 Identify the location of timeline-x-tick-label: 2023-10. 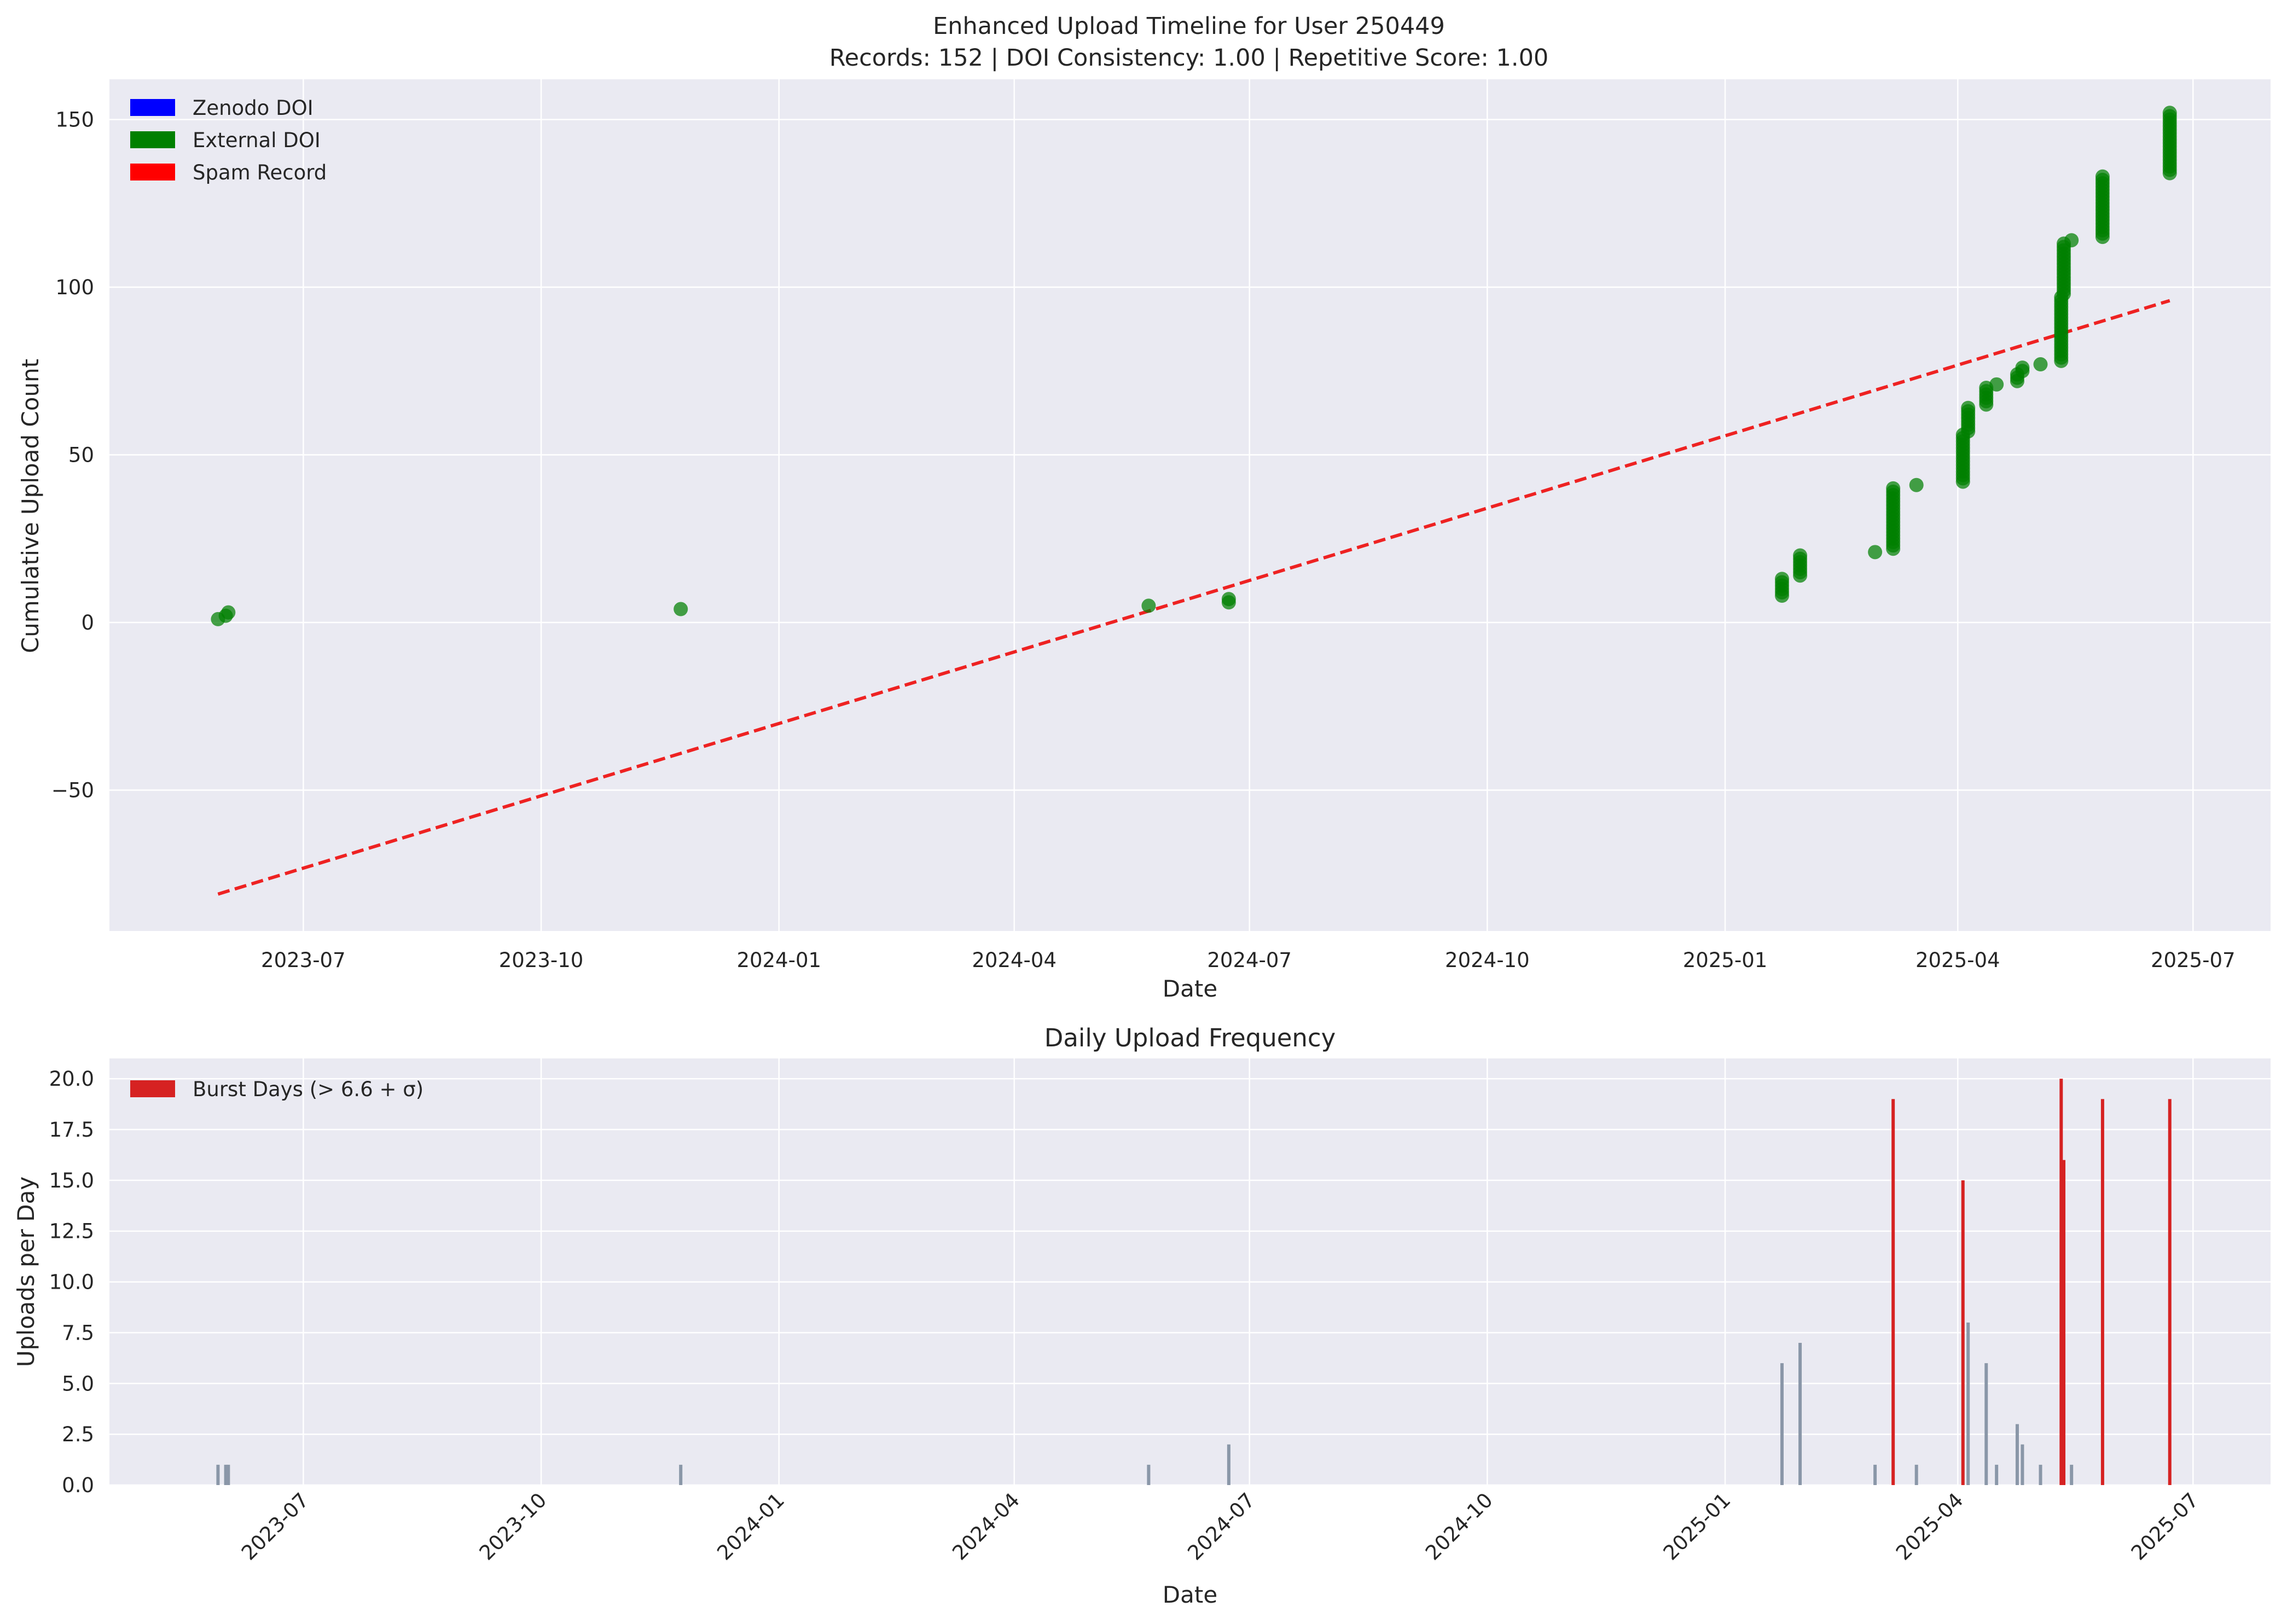
(541, 960).